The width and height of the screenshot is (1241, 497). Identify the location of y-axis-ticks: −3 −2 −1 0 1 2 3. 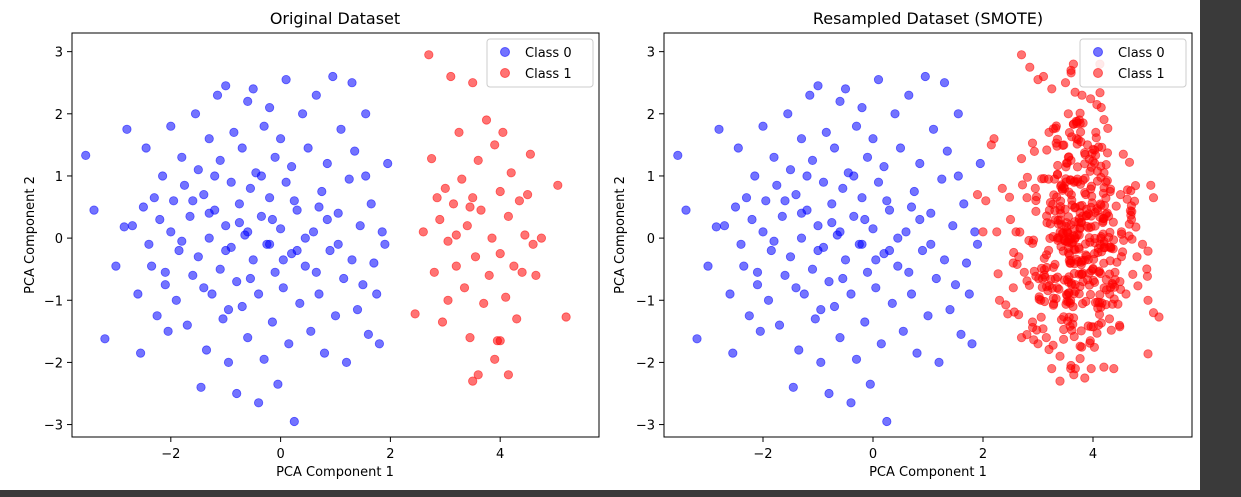
(58, 240).